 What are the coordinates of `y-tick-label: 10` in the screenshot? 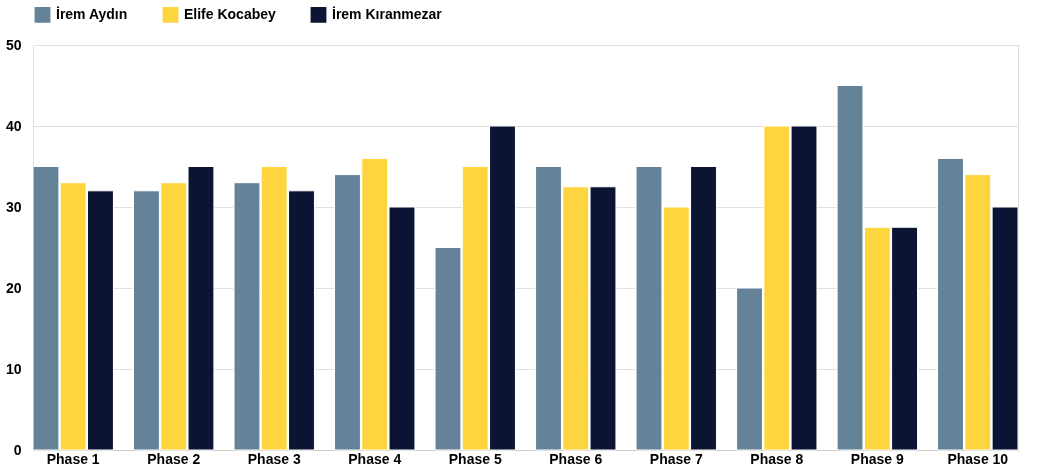 It's located at (13, 368).